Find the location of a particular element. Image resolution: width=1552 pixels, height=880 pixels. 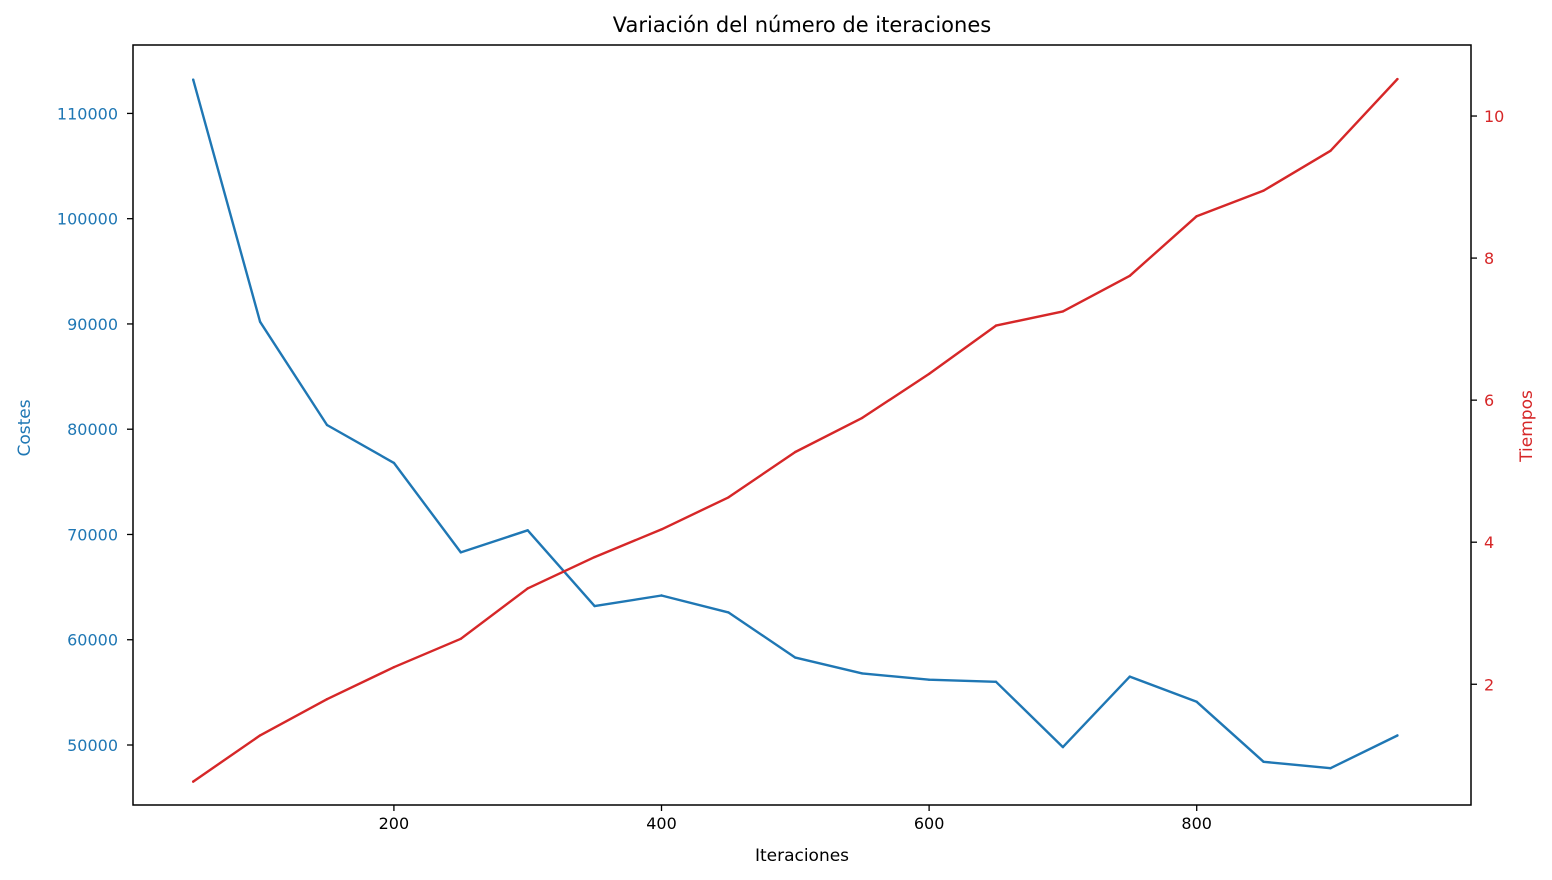

x-axis: 200 400 600 800 is located at coordinates (795, 819).